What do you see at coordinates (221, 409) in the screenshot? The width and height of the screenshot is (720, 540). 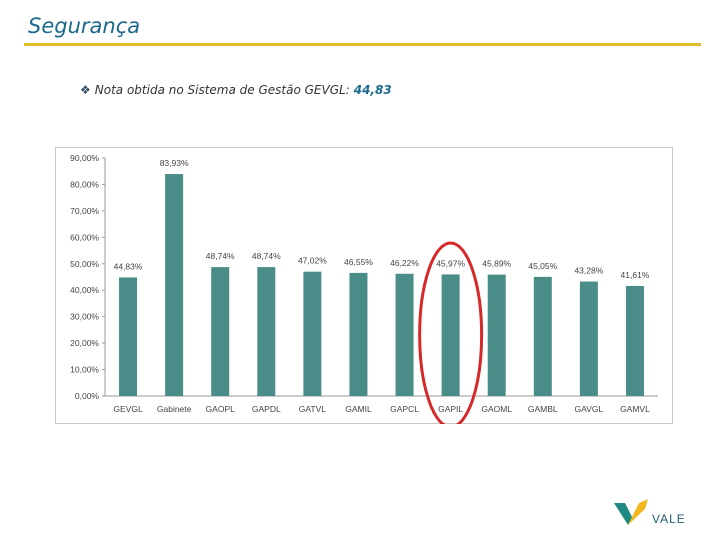 I see `category-label: GAOPL` at bounding box center [221, 409].